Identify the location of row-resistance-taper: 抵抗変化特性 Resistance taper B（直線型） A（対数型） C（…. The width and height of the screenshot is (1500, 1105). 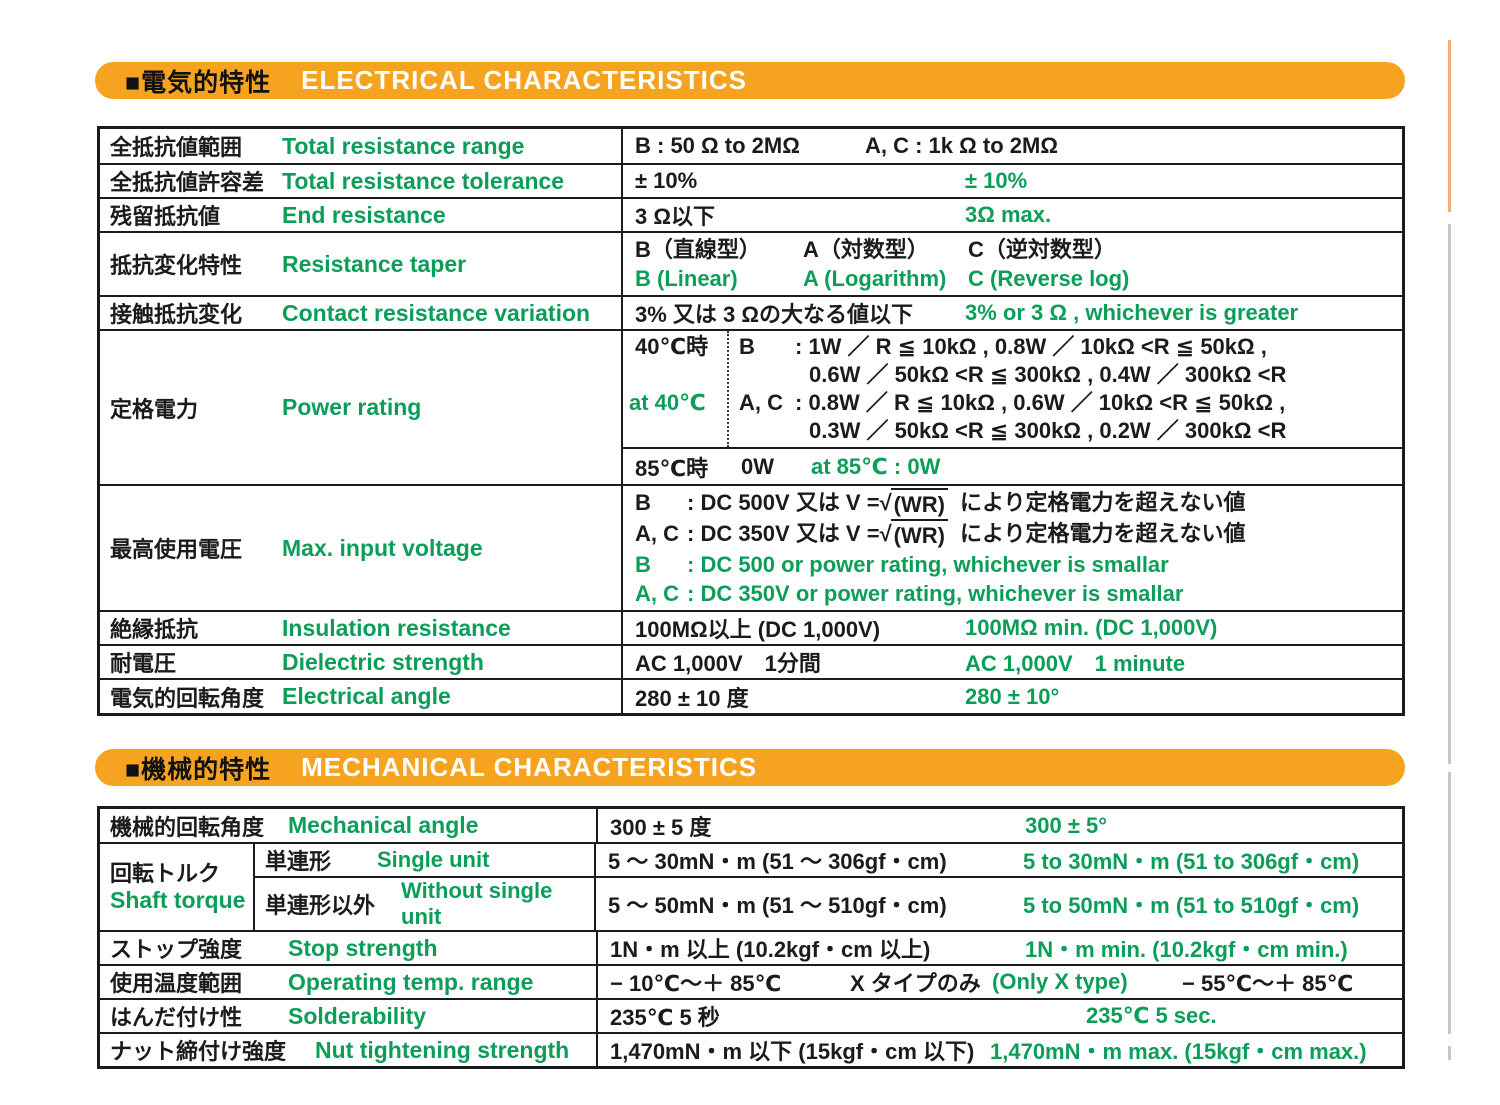
(751, 263).